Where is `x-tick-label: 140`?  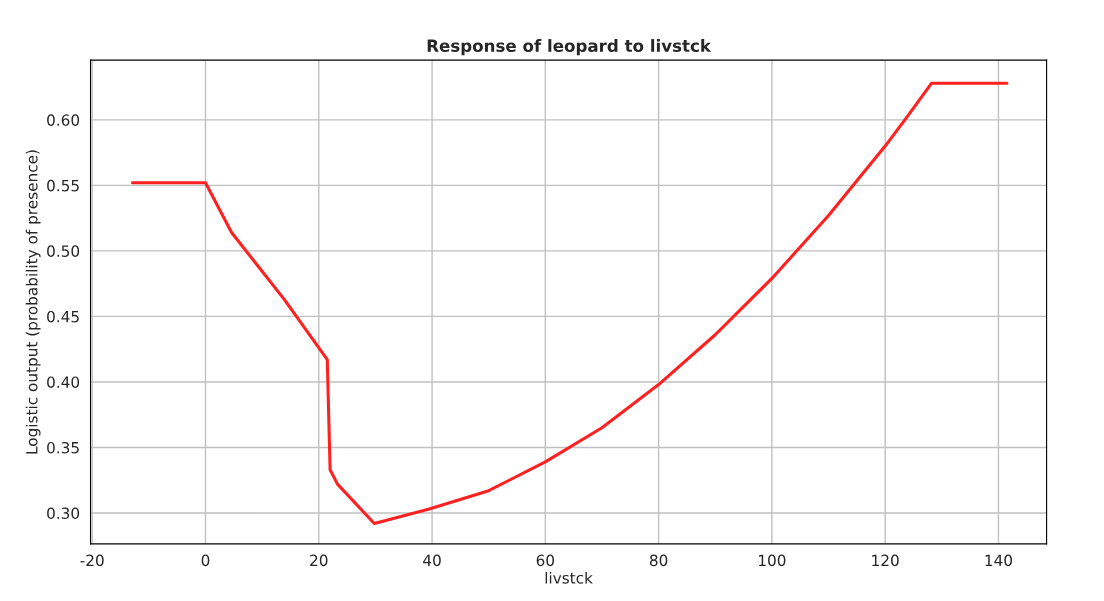
x-tick-label: 140 is located at coordinates (999, 560).